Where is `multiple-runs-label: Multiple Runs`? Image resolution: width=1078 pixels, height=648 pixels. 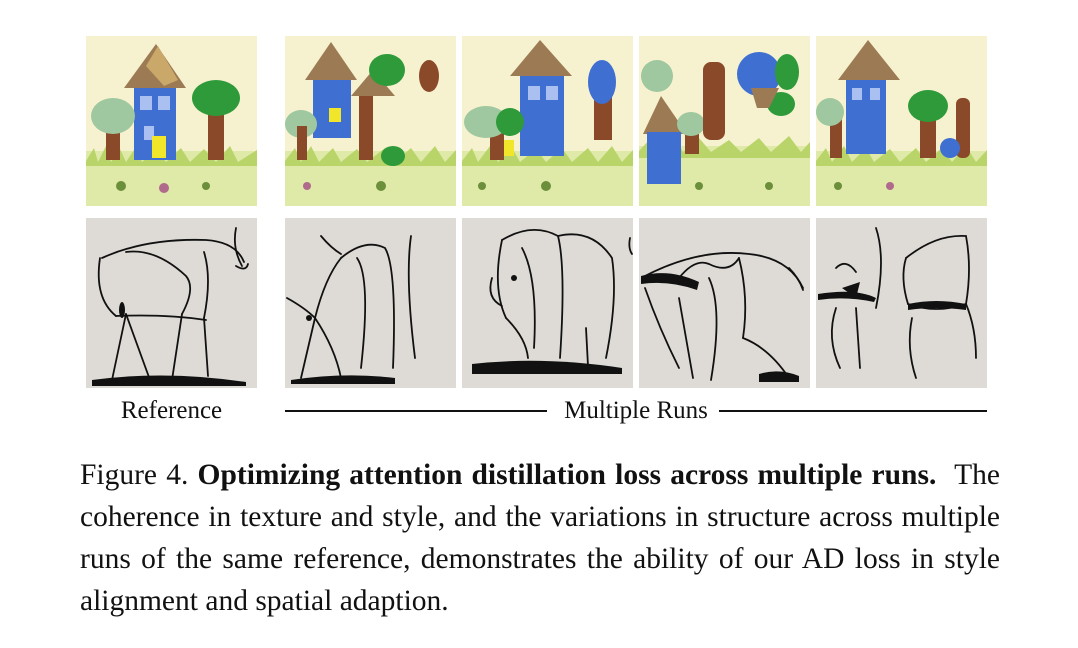 multiple-runs-label: Multiple Runs is located at coordinates (636, 411).